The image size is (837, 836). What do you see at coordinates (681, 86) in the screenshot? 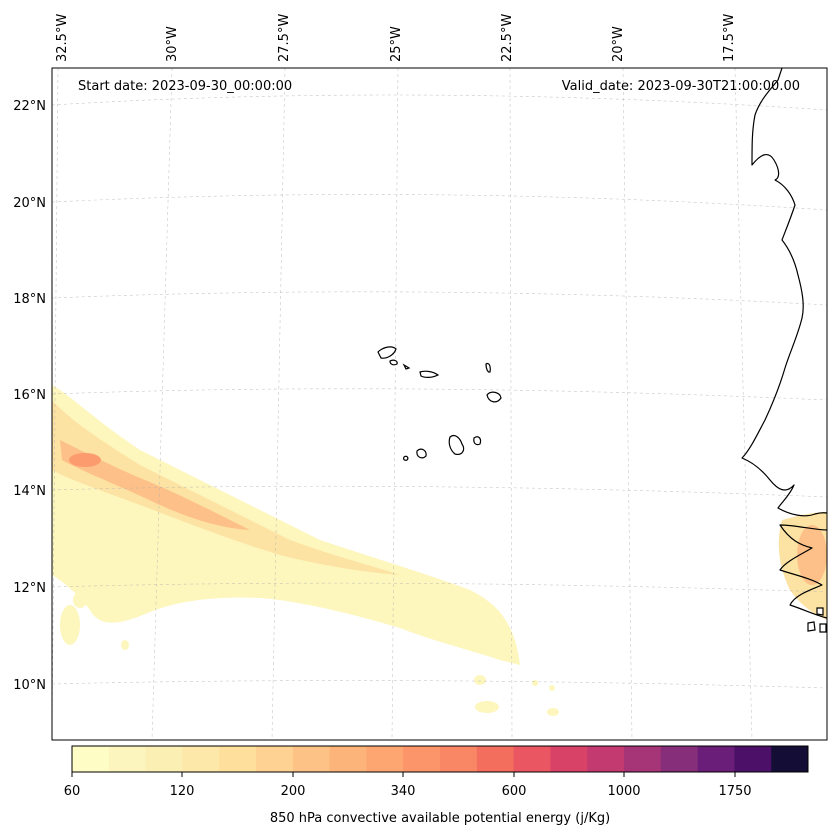
I see `valid-date-label: Valid_date: 2023-09-30T21:00:00.00` at bounding box center [681, 86].